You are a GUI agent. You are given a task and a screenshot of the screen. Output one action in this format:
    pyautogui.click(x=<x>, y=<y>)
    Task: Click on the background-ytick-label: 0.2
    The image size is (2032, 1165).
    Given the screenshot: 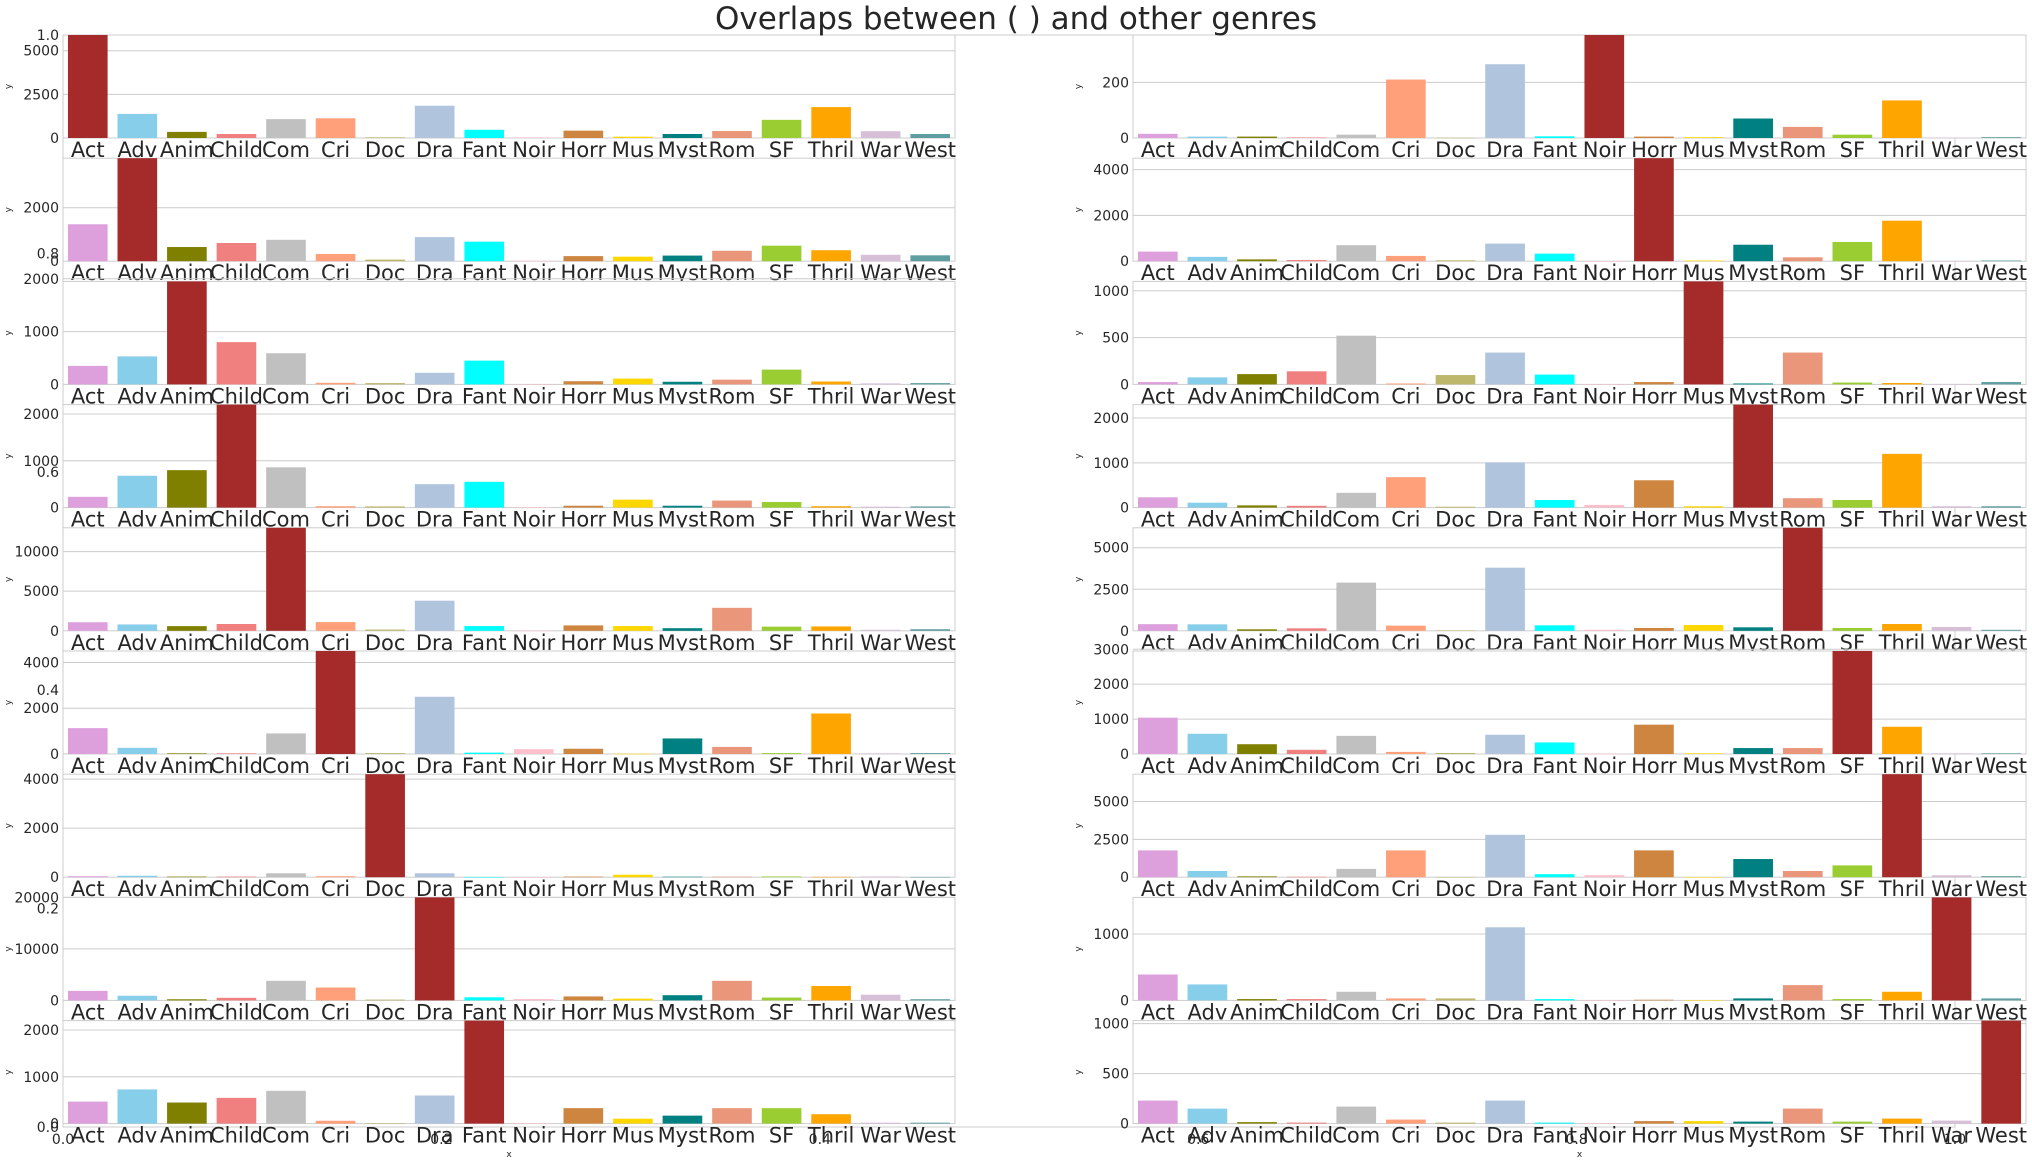 What is the action you would take?
    pyautogui.click(x=48, y=910)
    